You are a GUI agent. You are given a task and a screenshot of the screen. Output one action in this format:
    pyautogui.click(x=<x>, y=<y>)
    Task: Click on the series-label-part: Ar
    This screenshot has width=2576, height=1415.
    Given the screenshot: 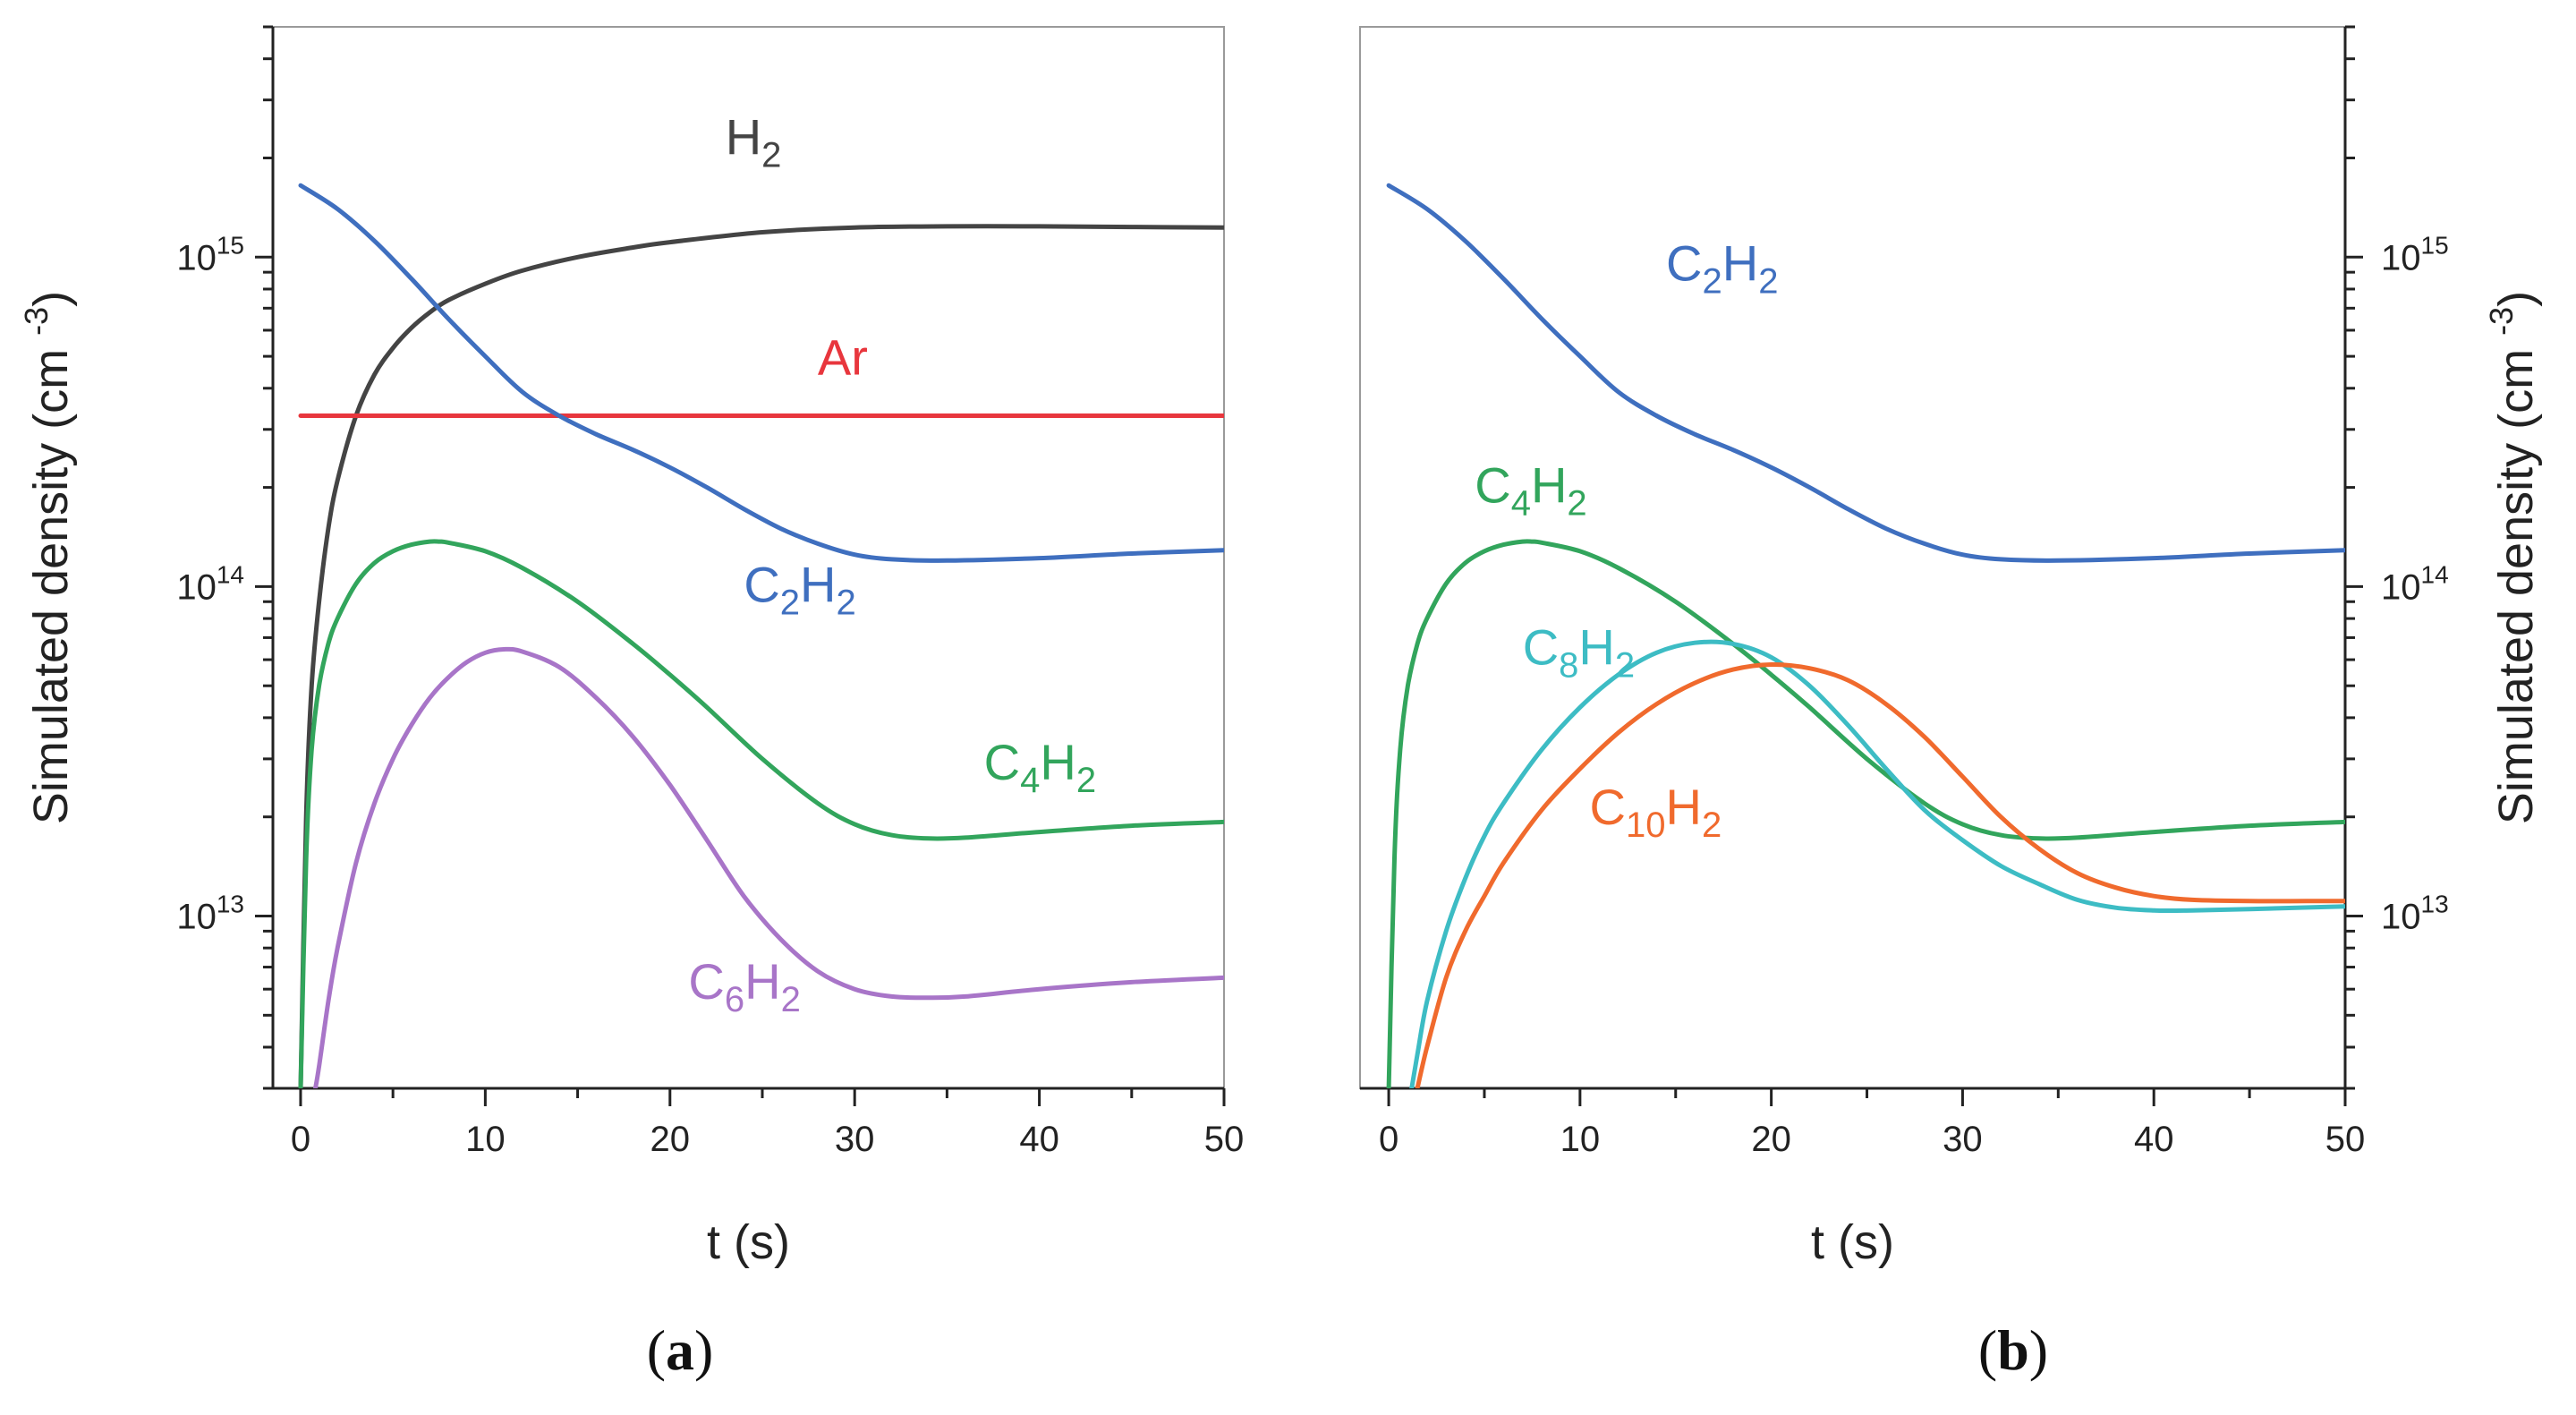 What is the action you would take?
    pyautogui.click(x=843, y=357)
    